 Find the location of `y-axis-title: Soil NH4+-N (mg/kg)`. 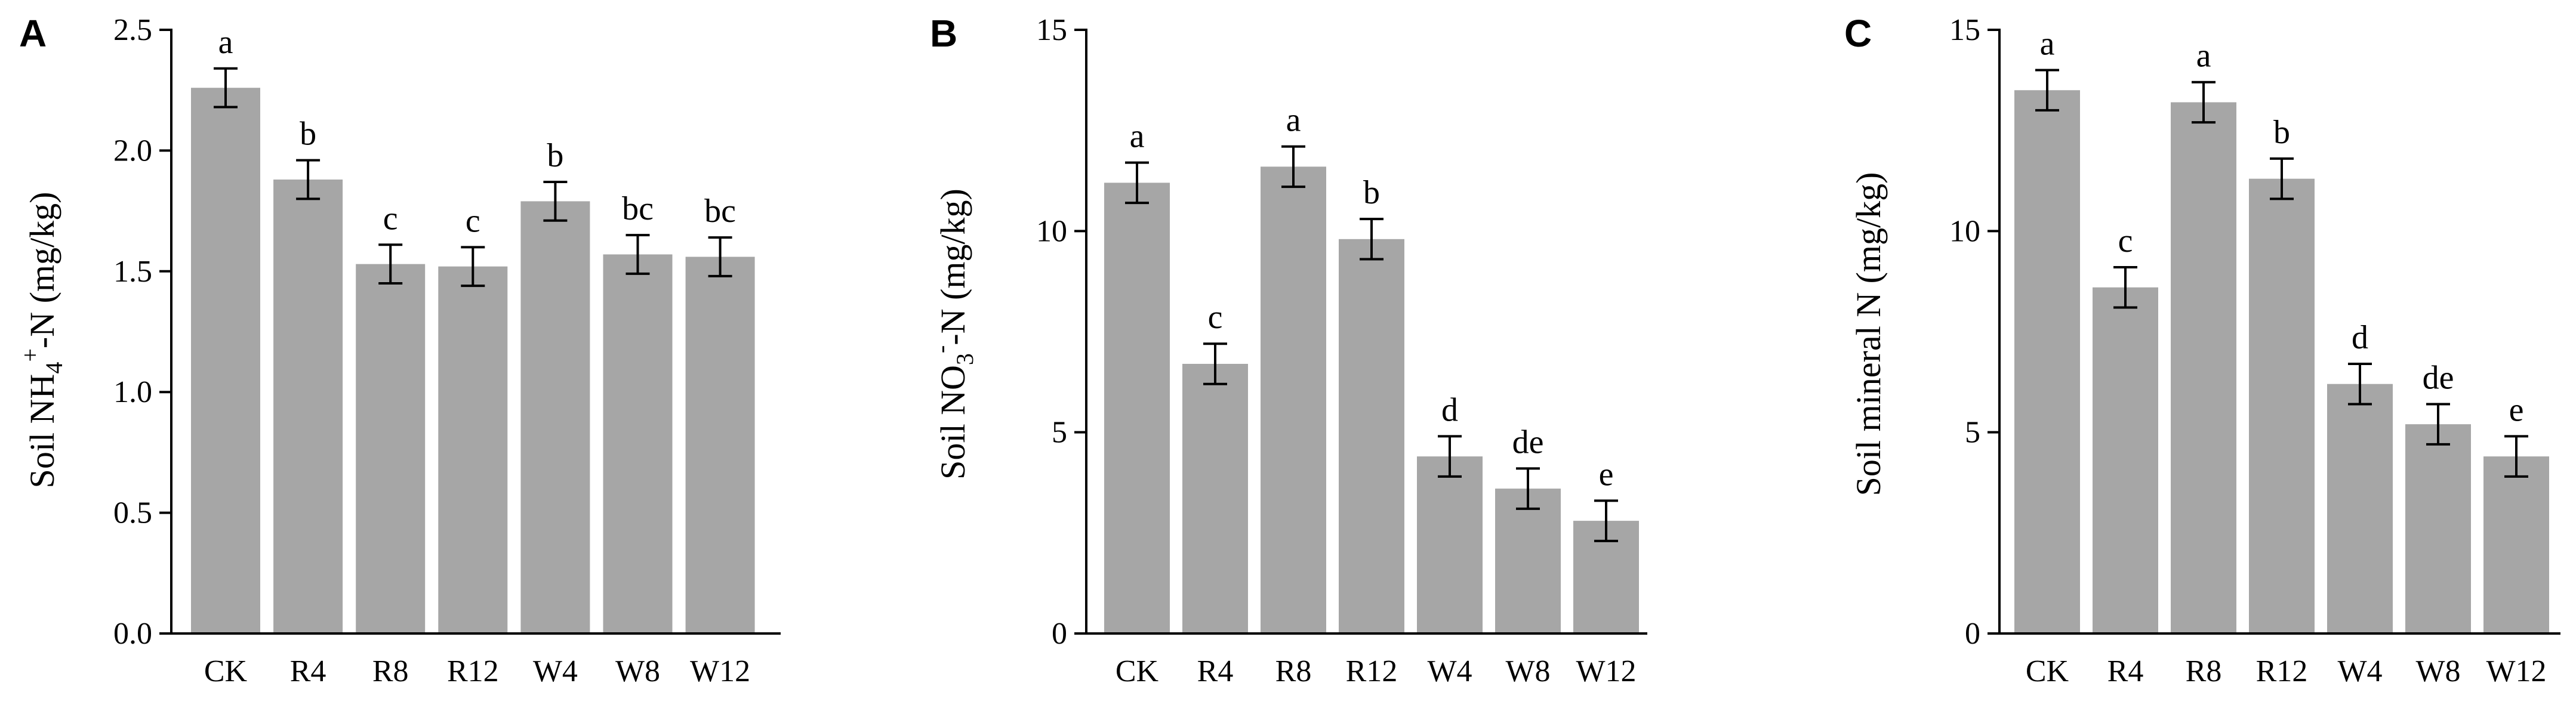

y-axis-title: Soil NH4+-N (mg/kg) is located at coordinates (42, 340).